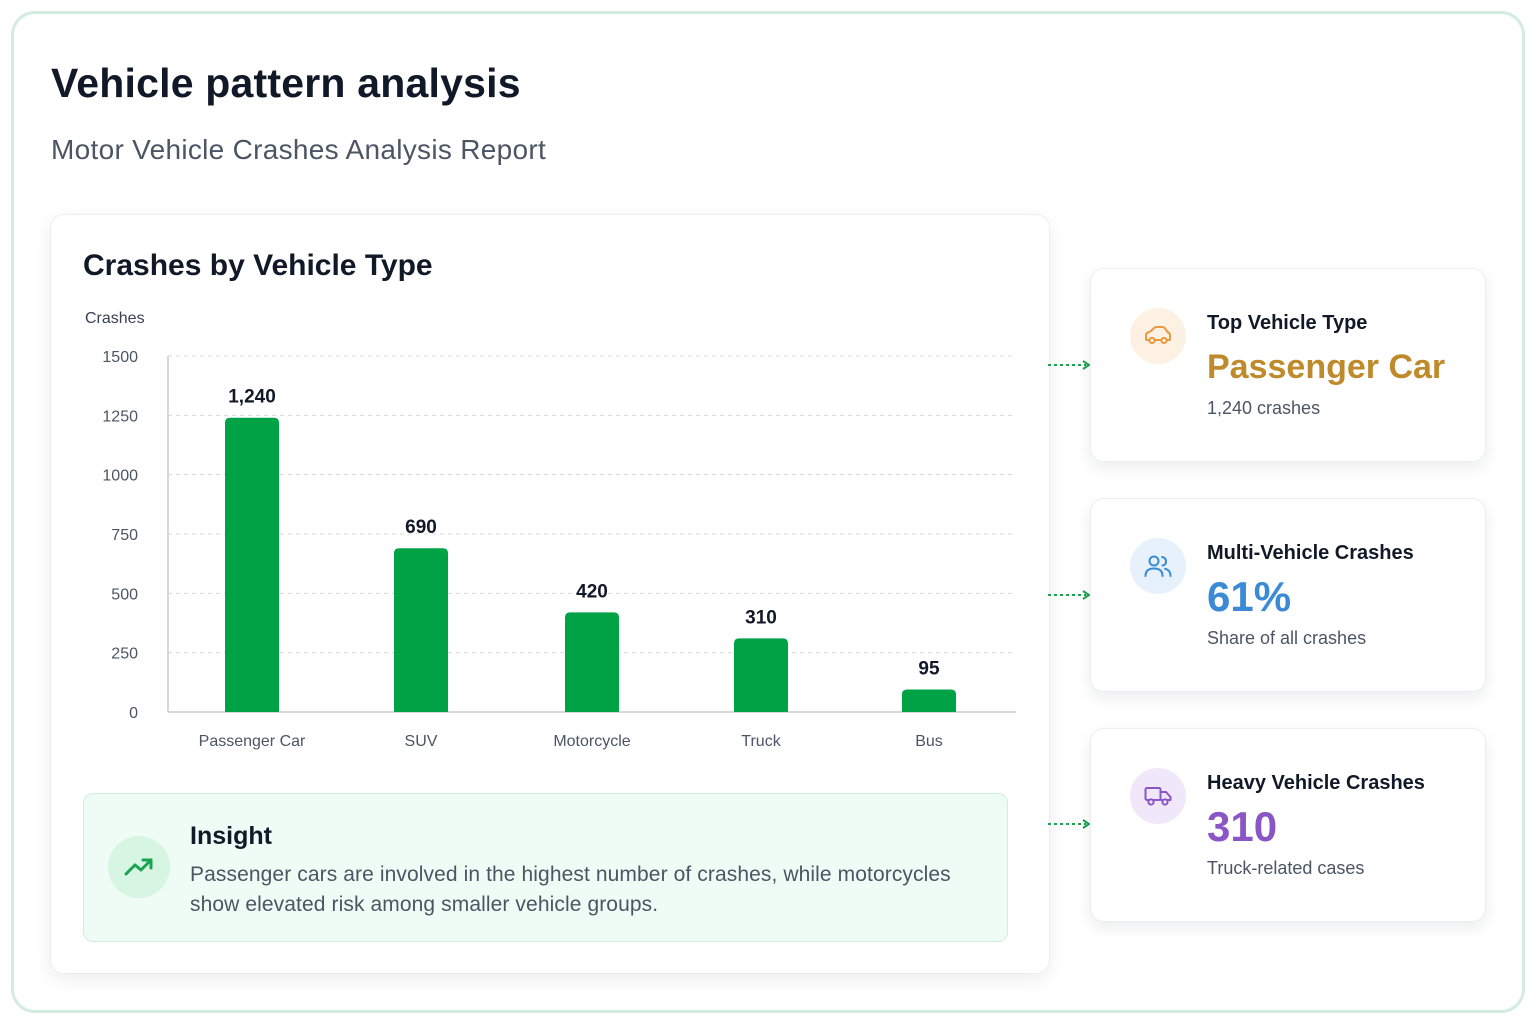 This screenshot has height=1024, width=1536. I want to click on users-icon, so click(1158, 566).